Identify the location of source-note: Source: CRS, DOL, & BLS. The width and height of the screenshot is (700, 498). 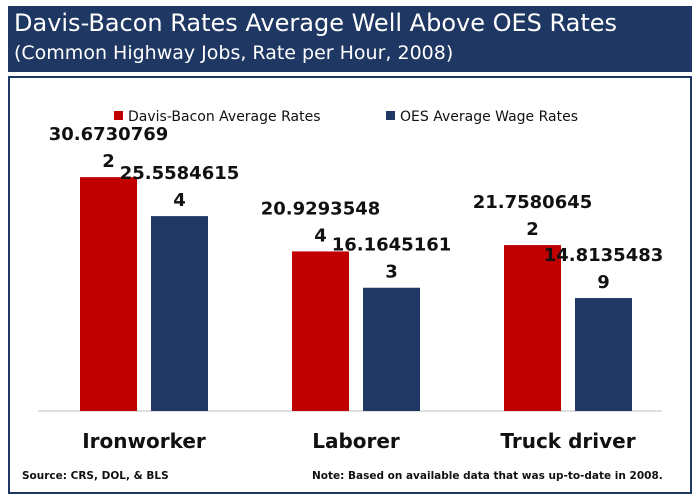
(95, 476).